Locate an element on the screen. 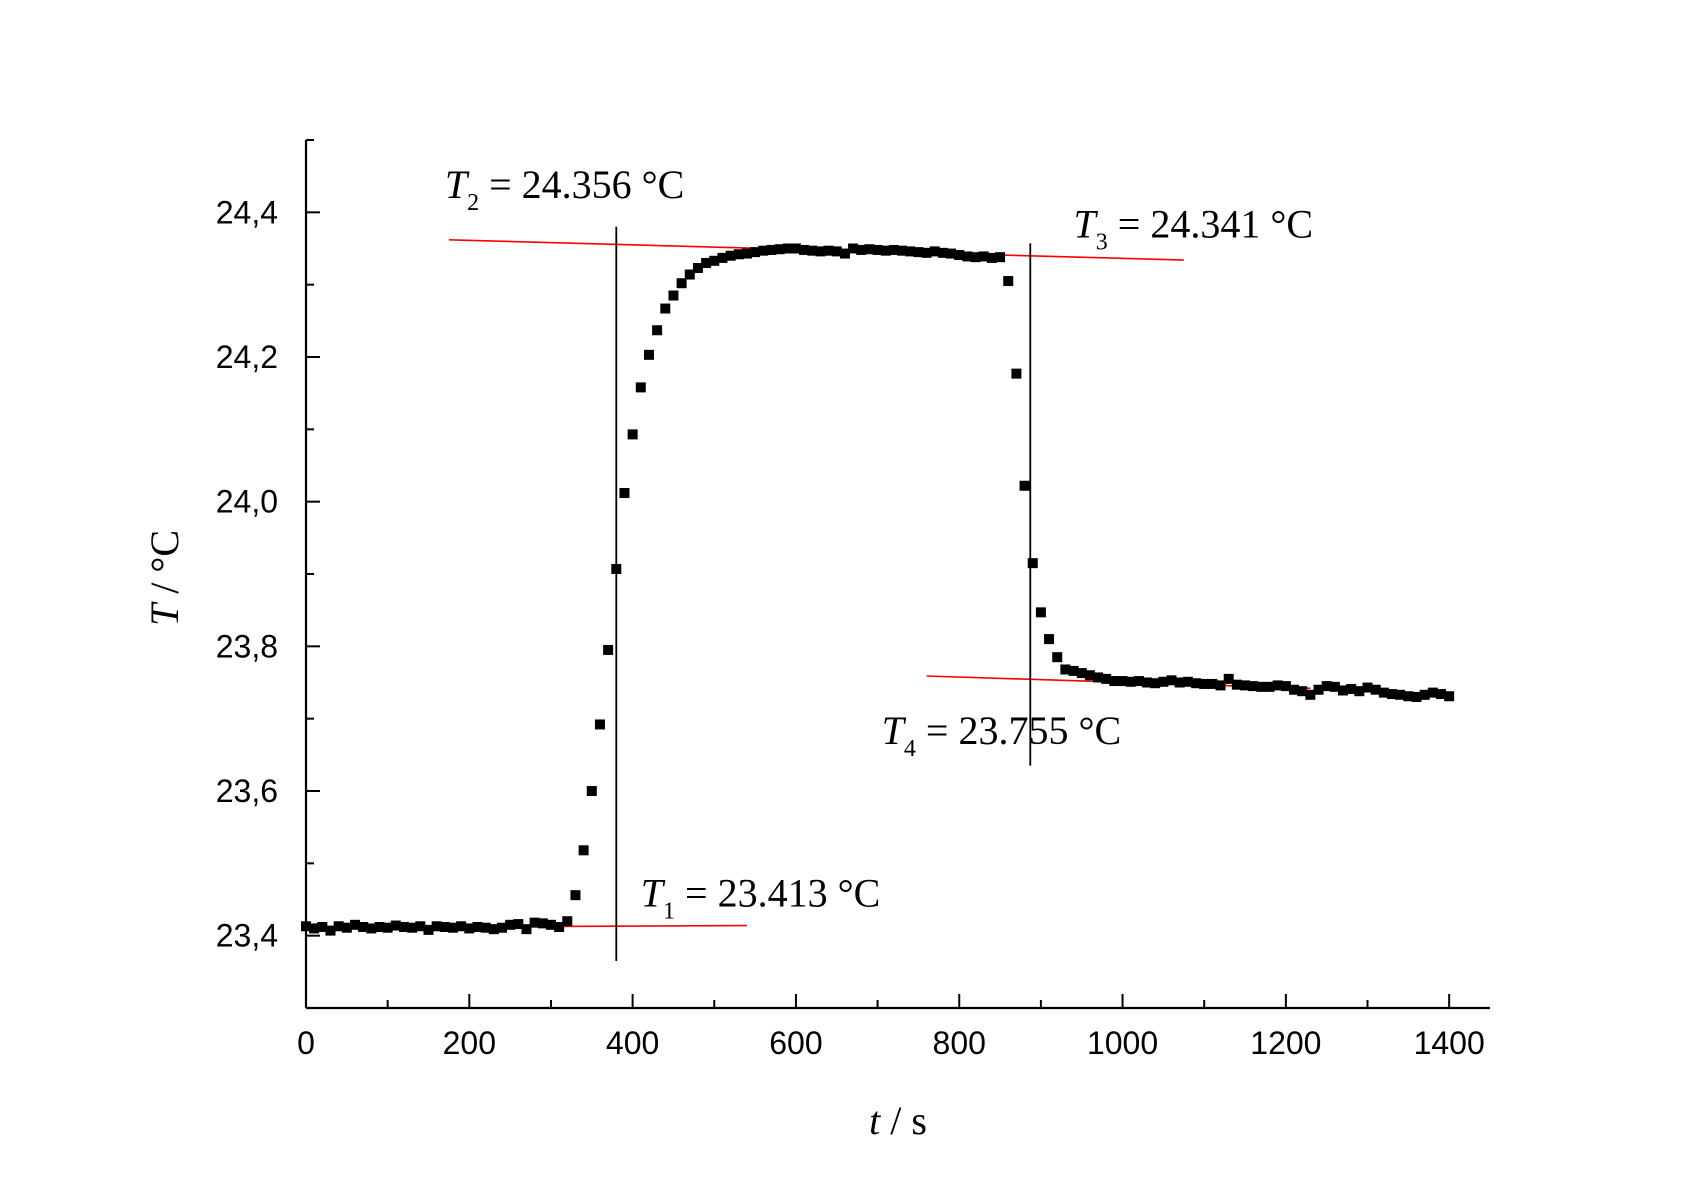 The height and width of the screenshot is (1192, 1705). y-tick-label: 23,8 is located at coordinates (247, 646).